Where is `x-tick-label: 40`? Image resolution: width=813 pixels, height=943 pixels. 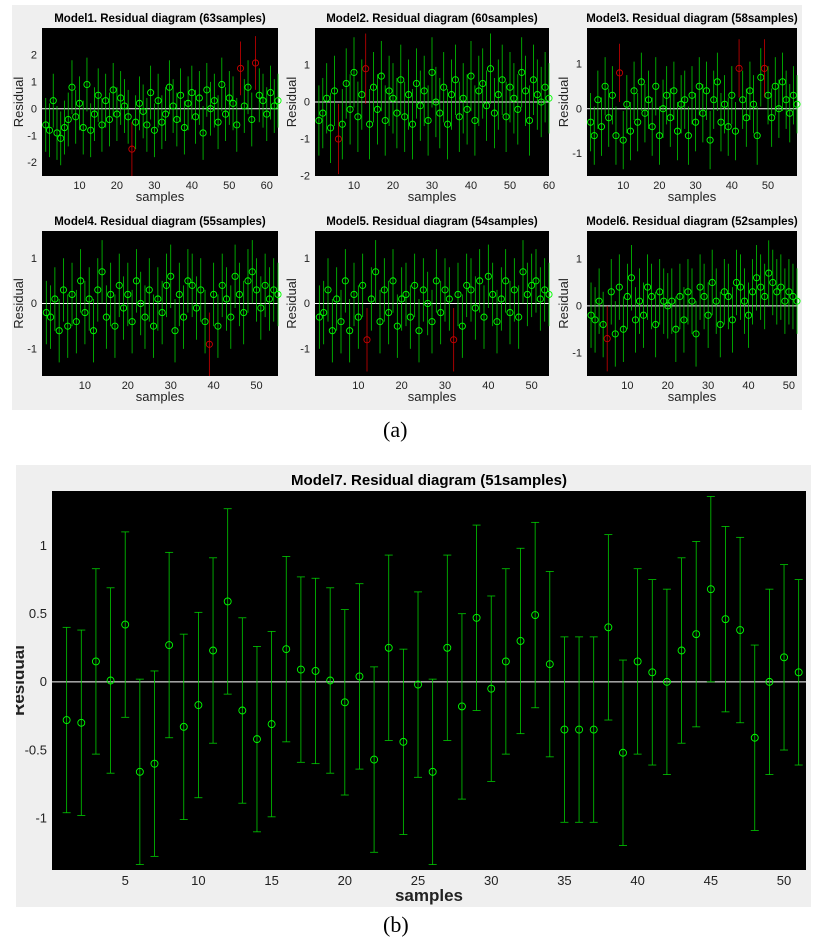 x-tick-label: 40 is located at coordinates (637, 880).